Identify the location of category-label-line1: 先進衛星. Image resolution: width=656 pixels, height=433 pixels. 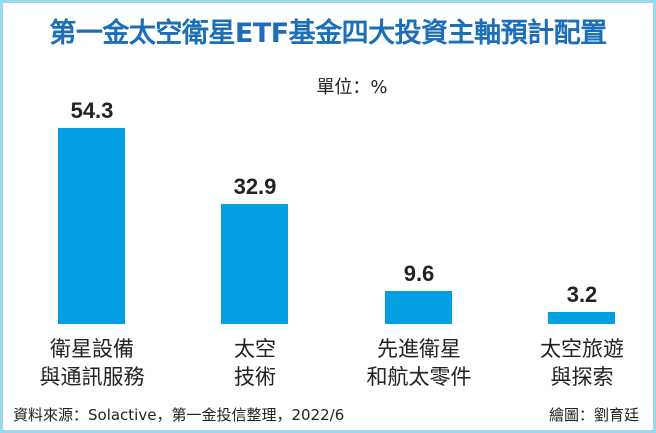
(419, 349).